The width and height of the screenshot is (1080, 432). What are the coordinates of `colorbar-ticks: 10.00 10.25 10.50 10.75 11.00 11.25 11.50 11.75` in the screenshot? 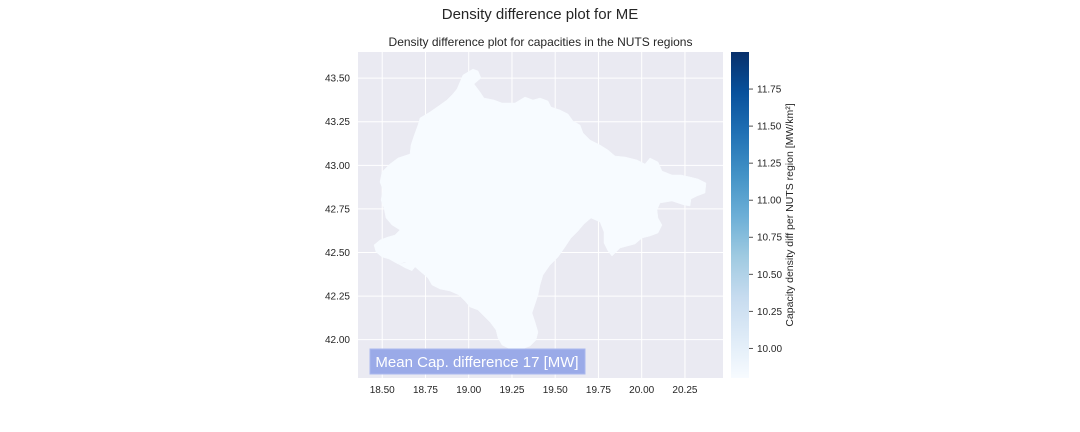 It's located at (765, 220).